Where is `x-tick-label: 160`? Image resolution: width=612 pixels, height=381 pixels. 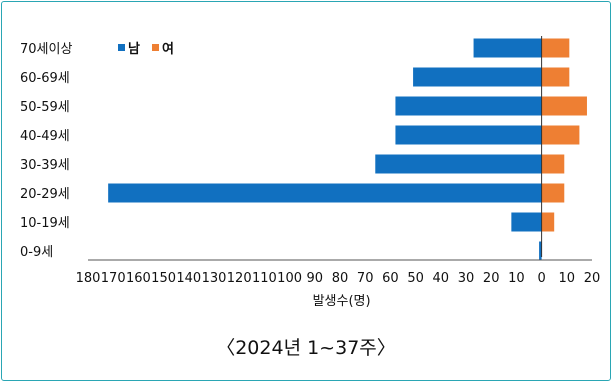
x-tick-label: 160 is located at coordinates (138, 278).